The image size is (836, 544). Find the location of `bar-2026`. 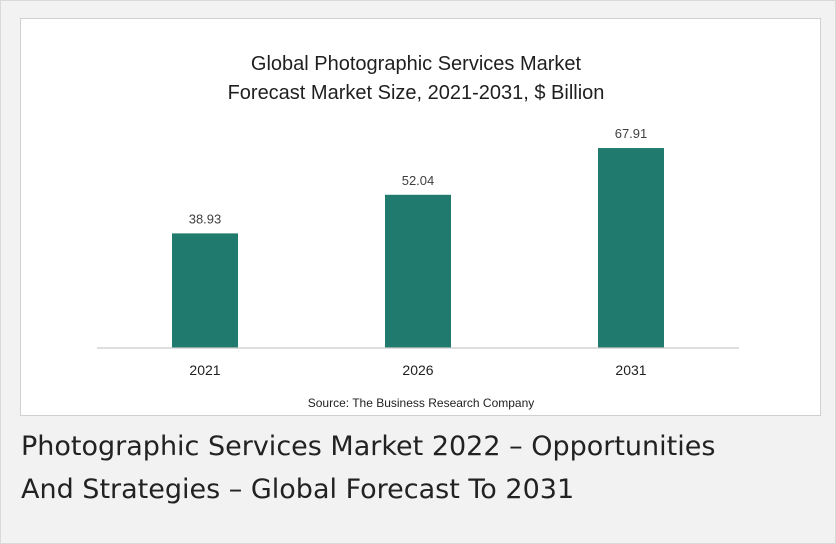

bar-2026 is located at coordinates (418, 271).